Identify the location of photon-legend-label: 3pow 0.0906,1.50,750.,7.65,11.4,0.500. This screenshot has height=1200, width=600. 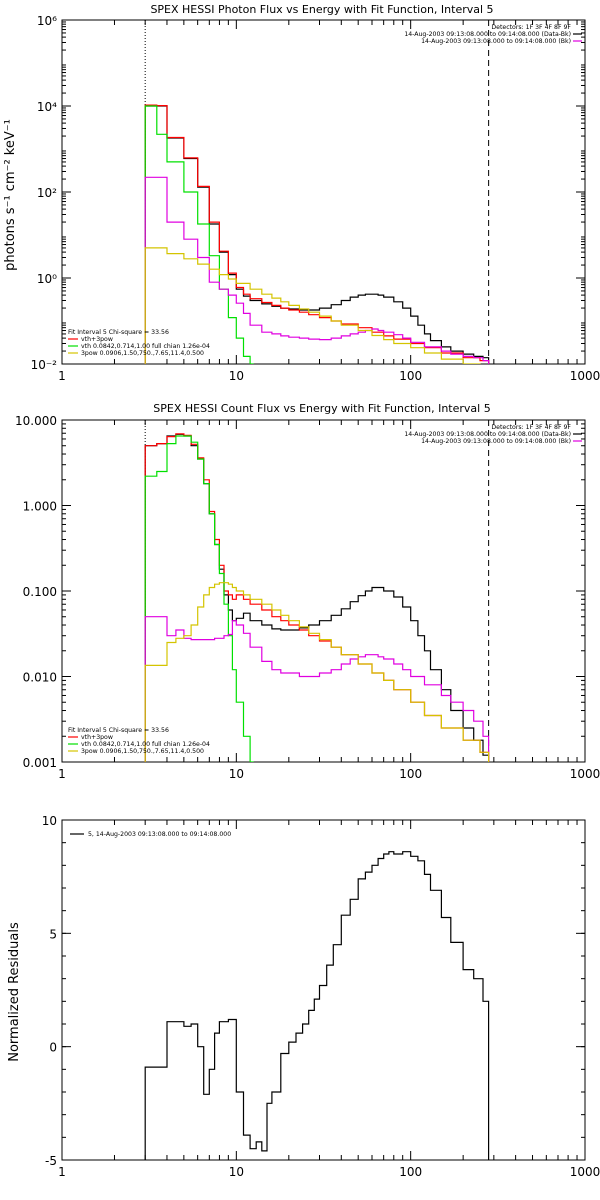
(142, 353).